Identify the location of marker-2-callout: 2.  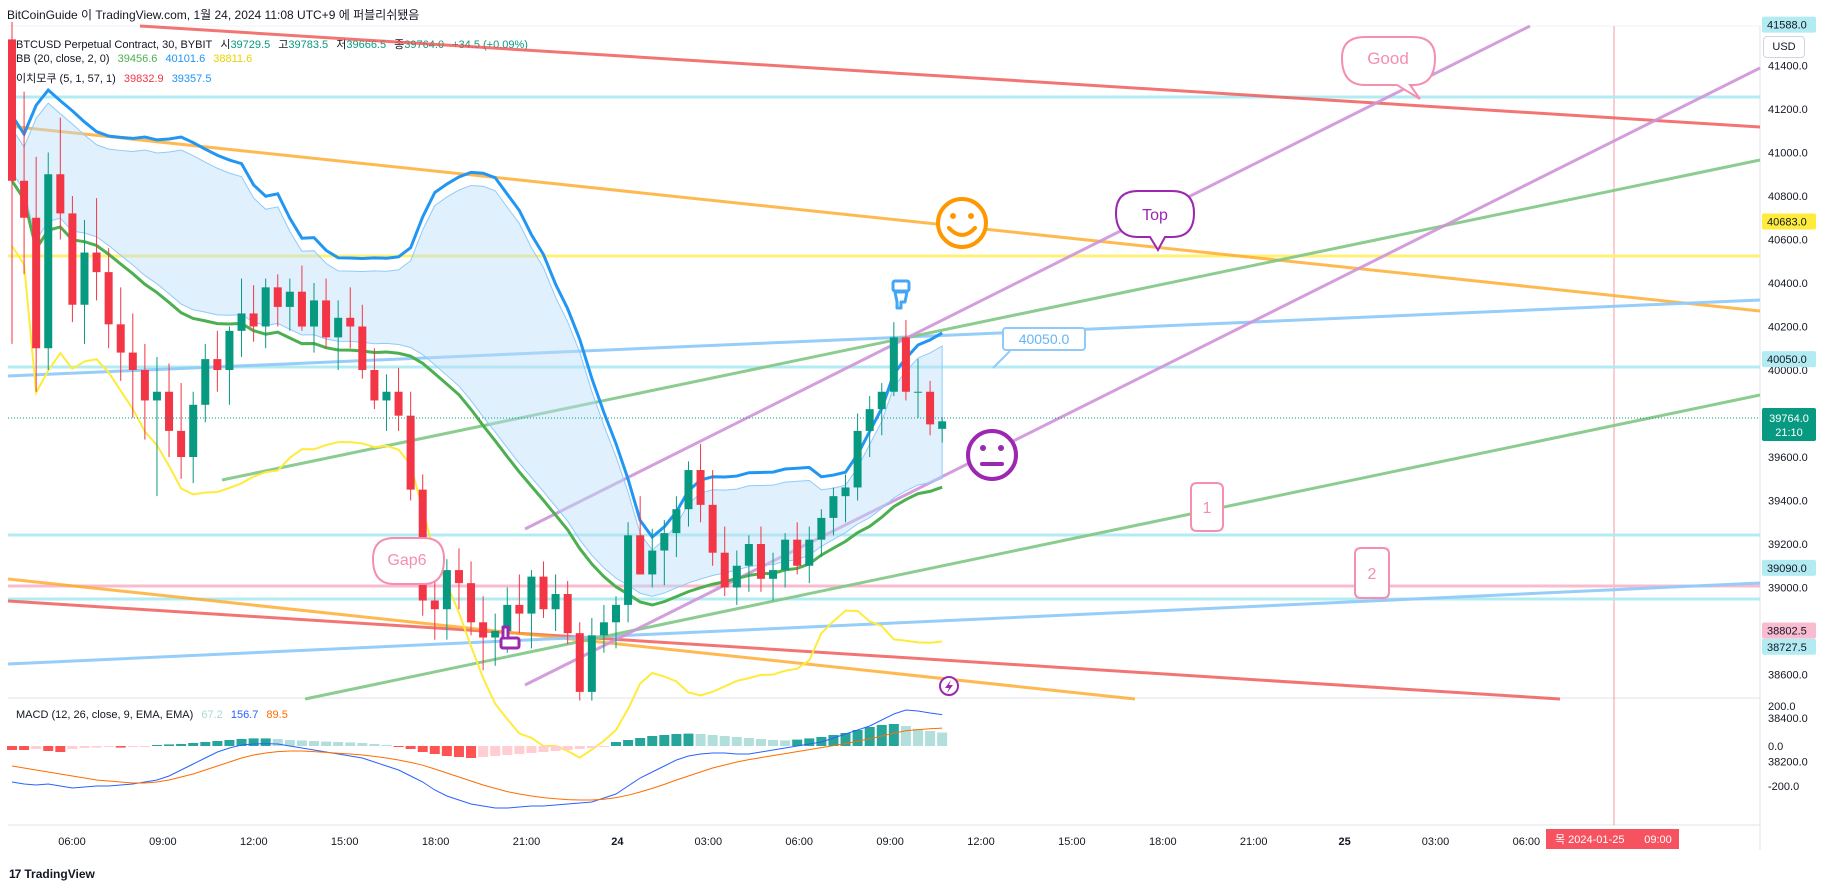
(1372, 573).